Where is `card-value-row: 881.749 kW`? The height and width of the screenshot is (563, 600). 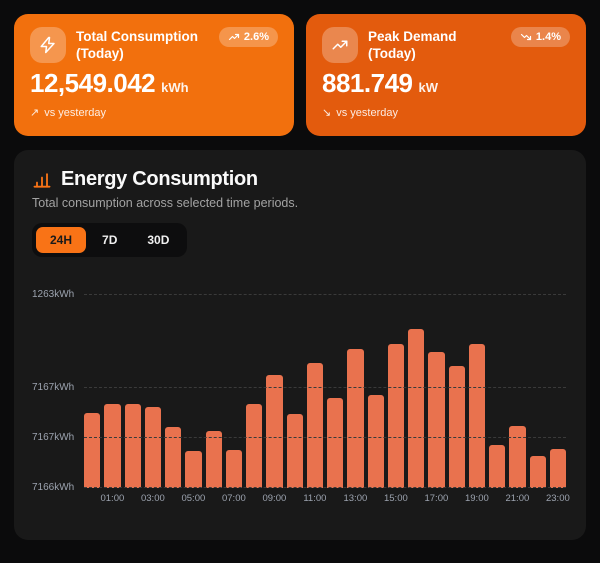 card-value-row: 881.749 kW is located at coordinates (446, 83).